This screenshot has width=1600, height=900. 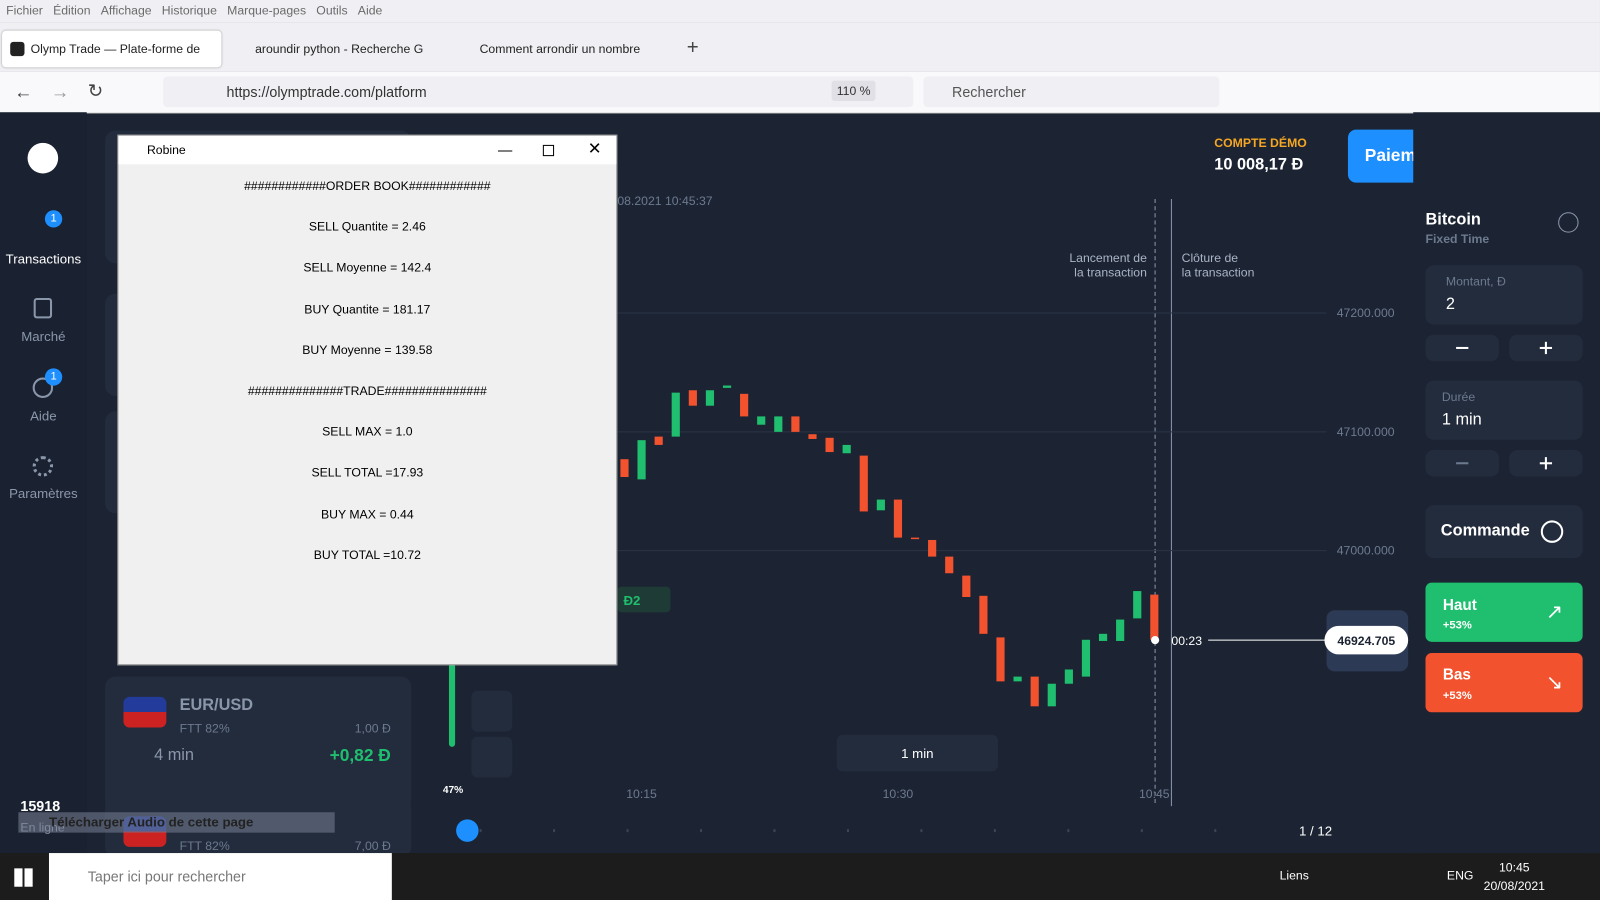 I want to click on info-icon, so click(x=1568, y=222).